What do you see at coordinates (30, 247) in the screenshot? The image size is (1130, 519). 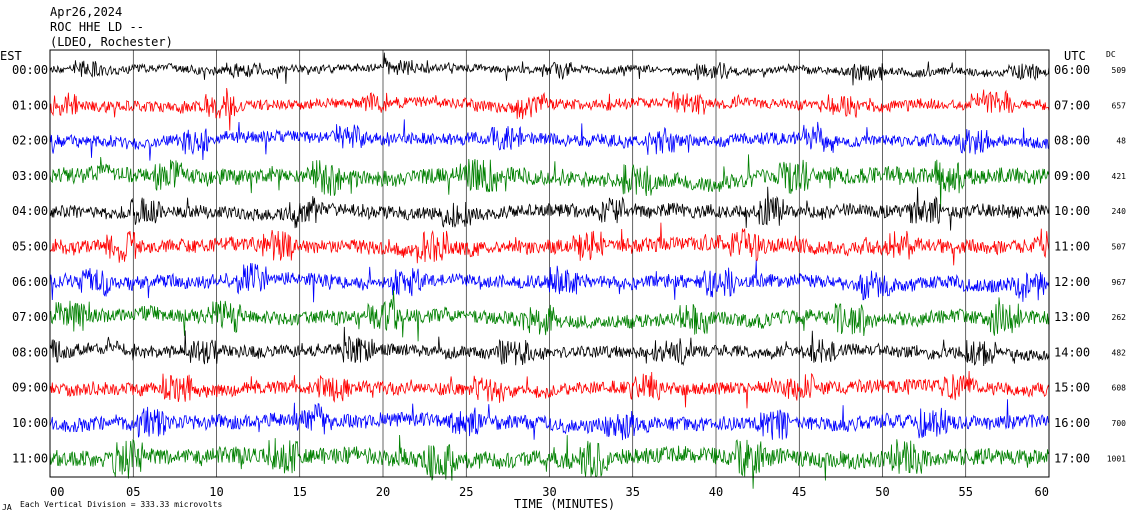 I see `est-hour-label: 05:00` at bounding box center [30, 247].